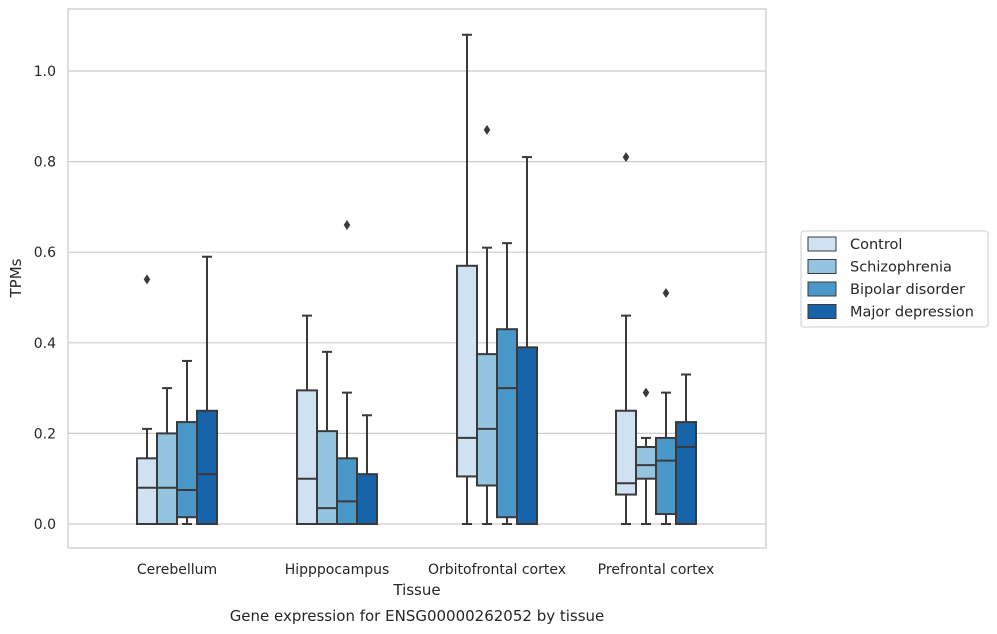 The height and width of the screenshot is (634, 997). I want to click on y-tick-label: 0.6, so click(45, 253).